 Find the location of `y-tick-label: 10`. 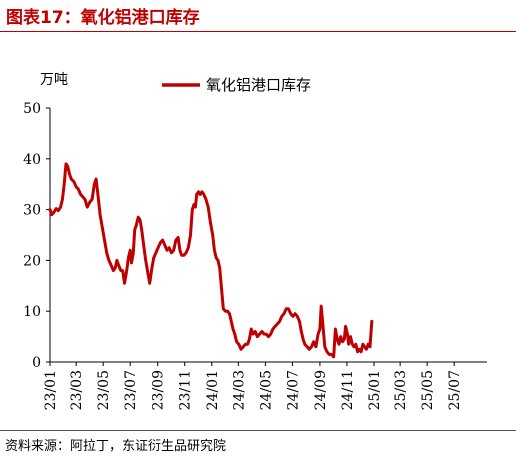

y-tick-label: 10 is located at coordinates (32, 312).